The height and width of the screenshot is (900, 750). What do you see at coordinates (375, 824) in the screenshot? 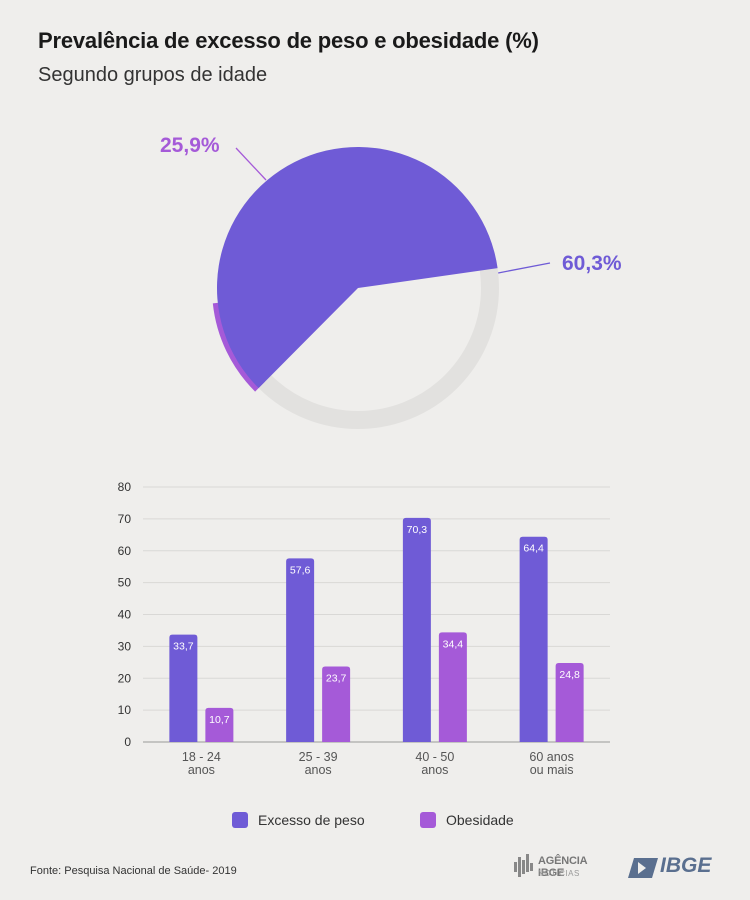
I see `legend: Excesso de peso Obesidade` at bounding box center [375, 824].